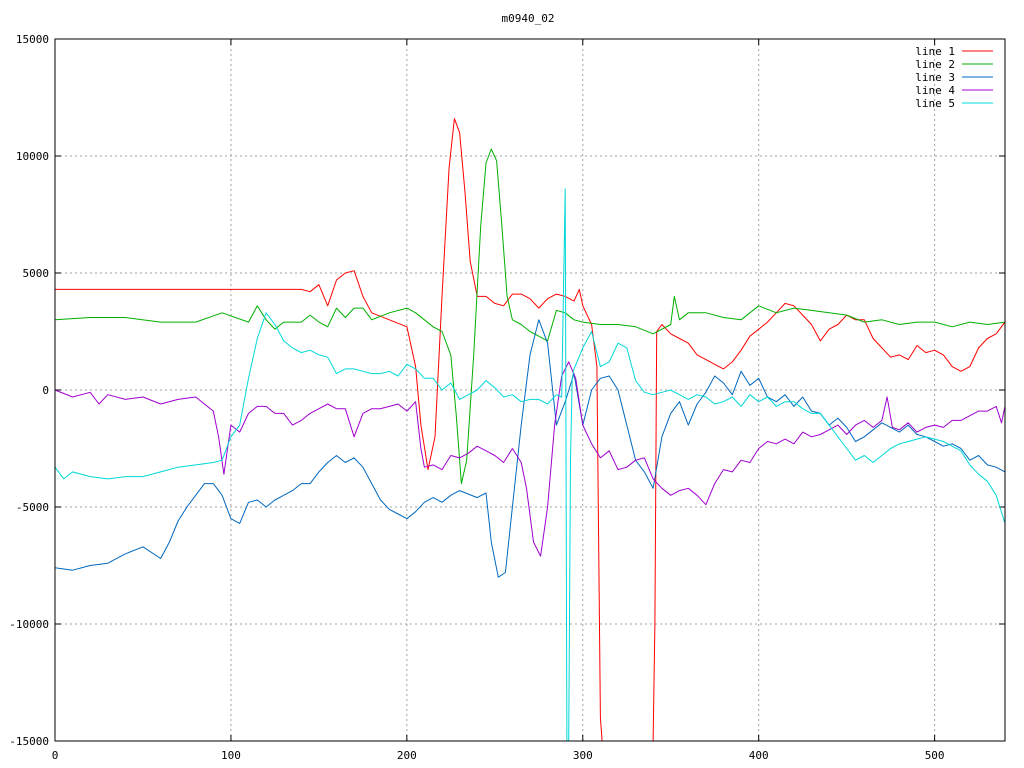  I want to click on x-tick-label: 100, so click(231, 755).